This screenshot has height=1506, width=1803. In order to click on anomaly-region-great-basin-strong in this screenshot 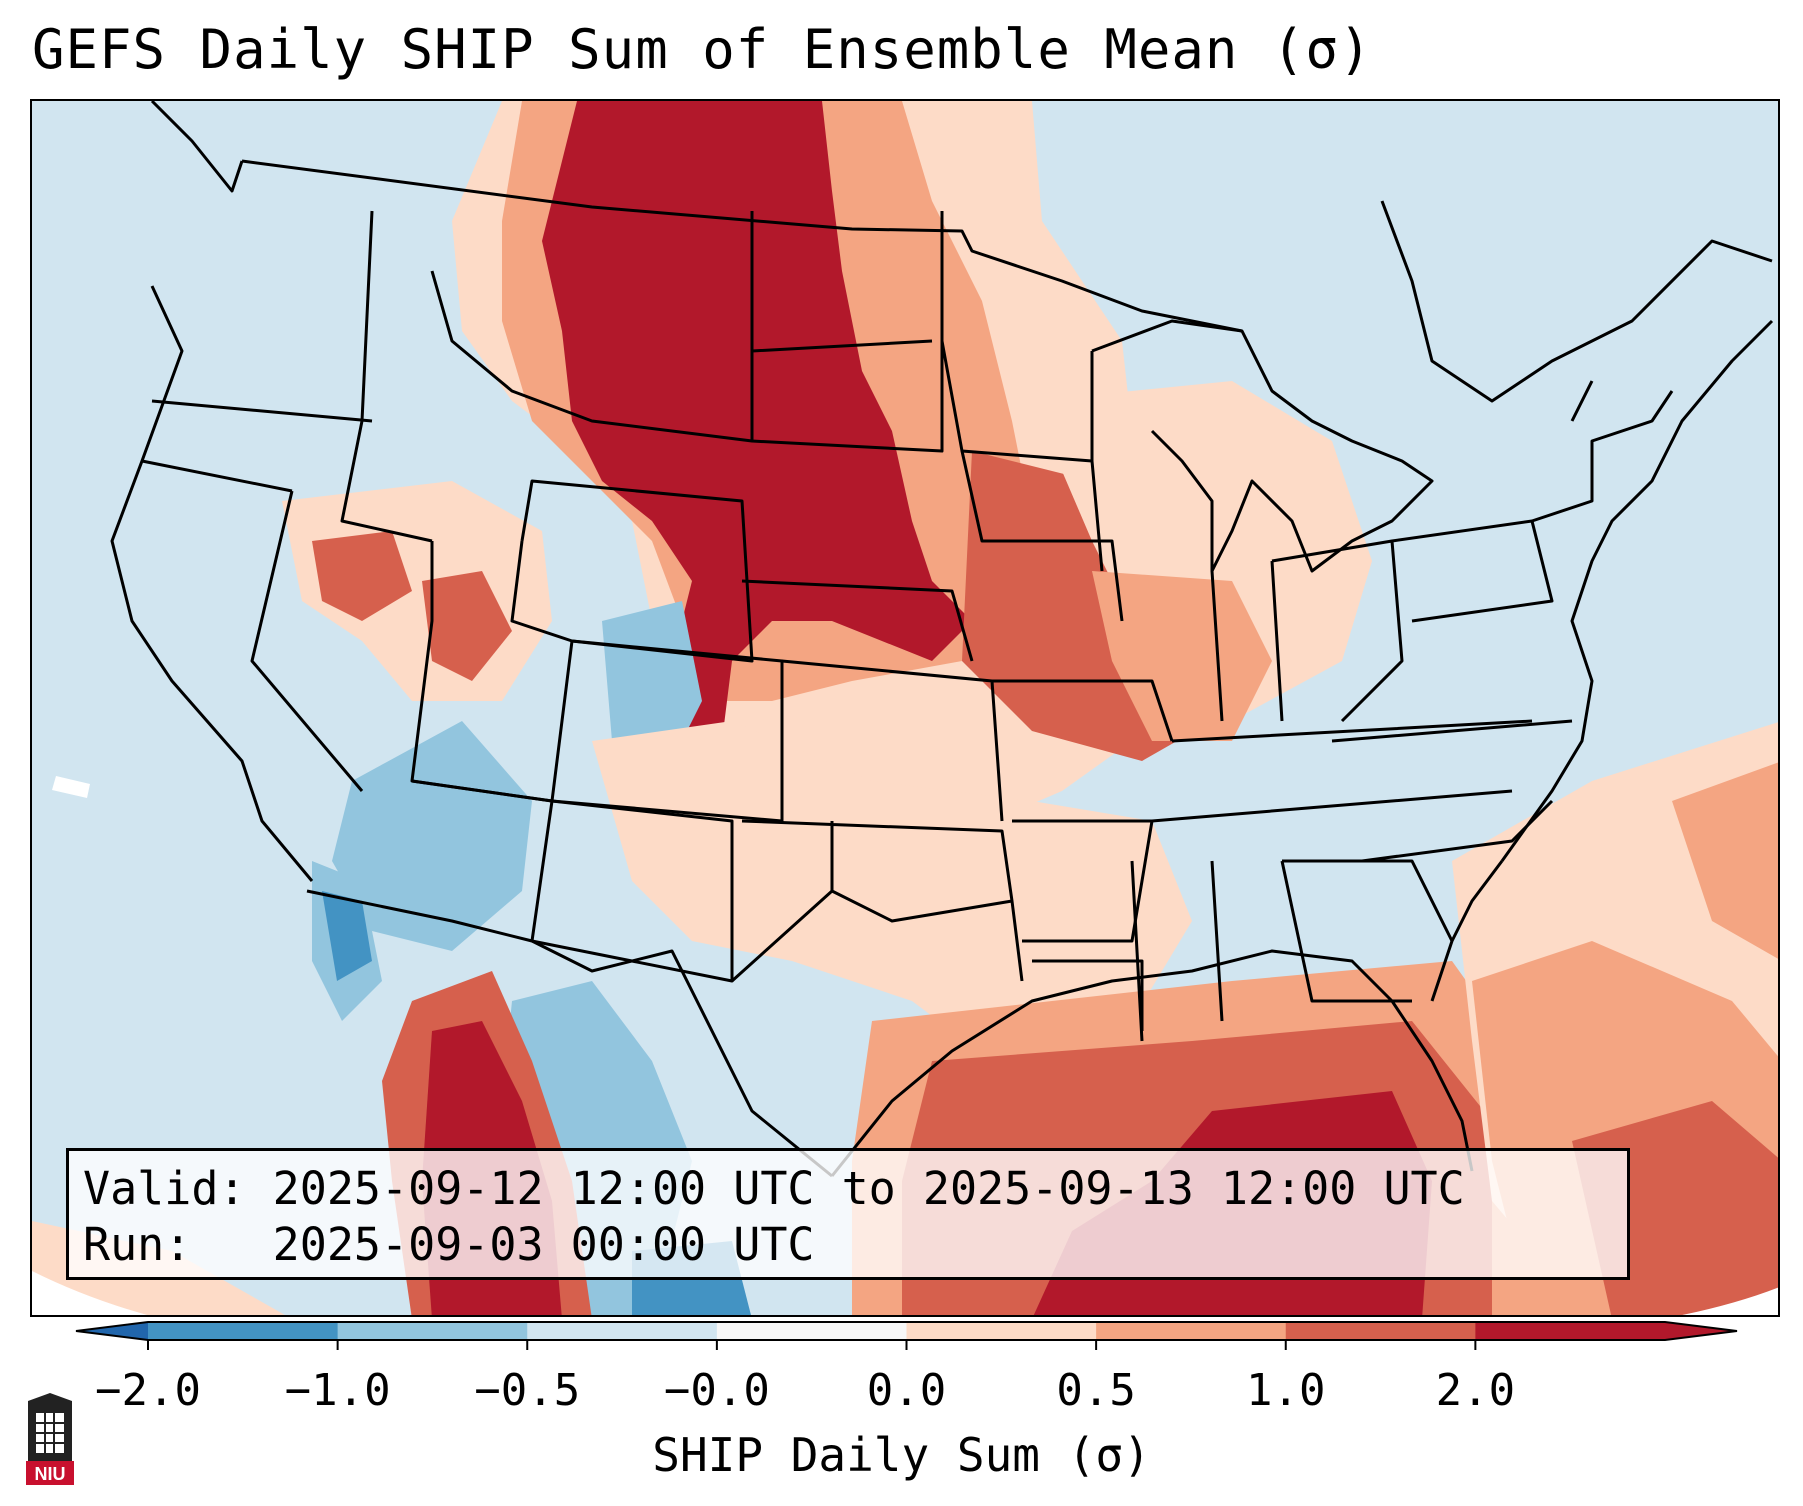, I will do `click(362, 576)`.